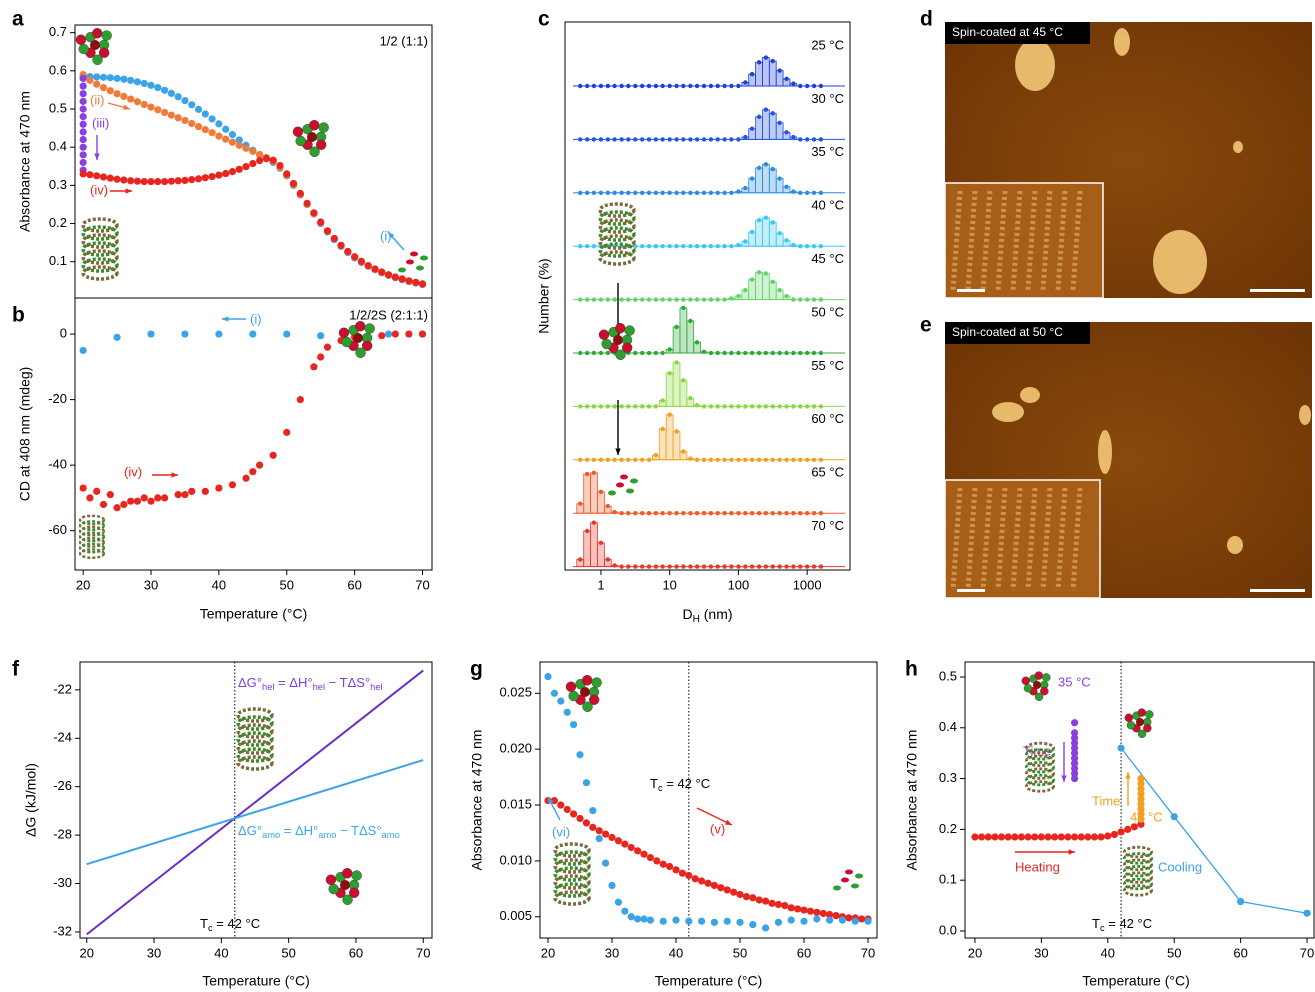 This screenshot has height=992, width=1315. Describe the element at coordinates (58, 146) in the screenshot. I see `y-tick-label: 0.4` at that location.